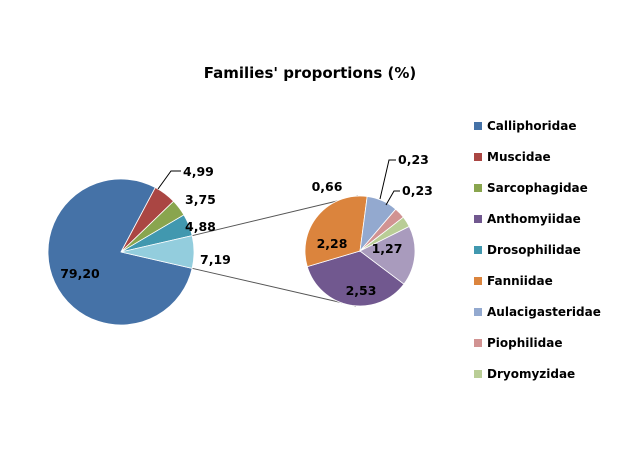 This screenshot has height=463, width=619. What do you see at coordinates (478, 281) in the screenshot?
I see `legend-swatch-fanniidae` at bounding box center [478, 281].